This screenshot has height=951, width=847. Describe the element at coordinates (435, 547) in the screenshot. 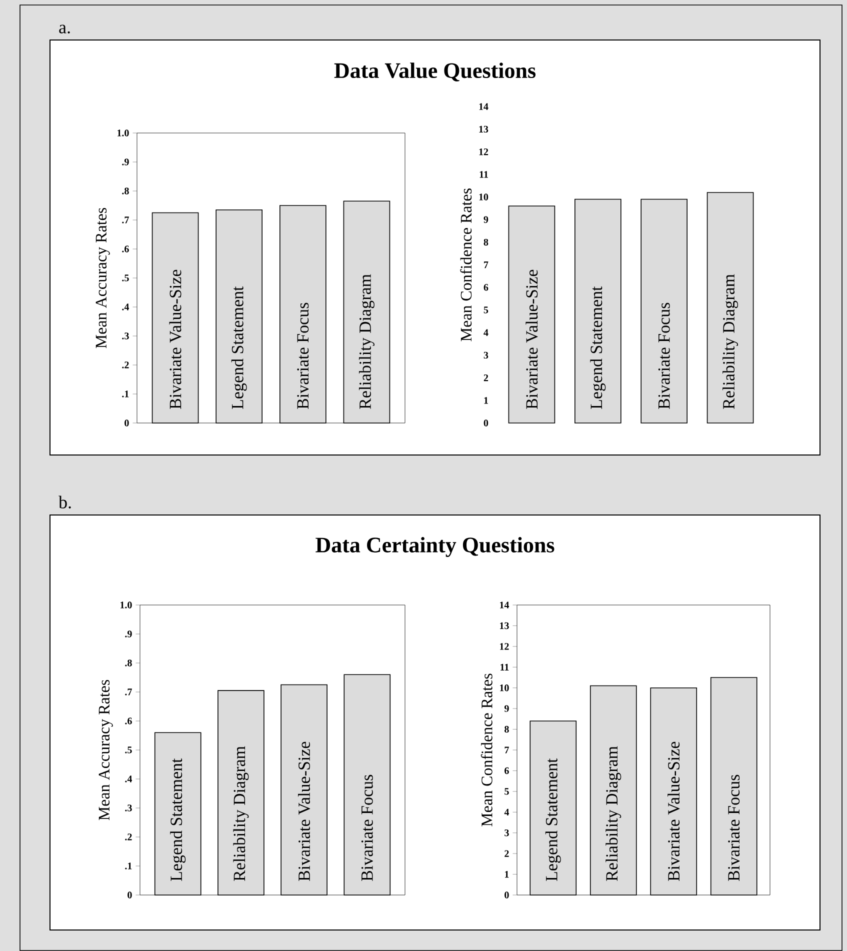

I see `chart-title: Data Certainty Questions` at that location.